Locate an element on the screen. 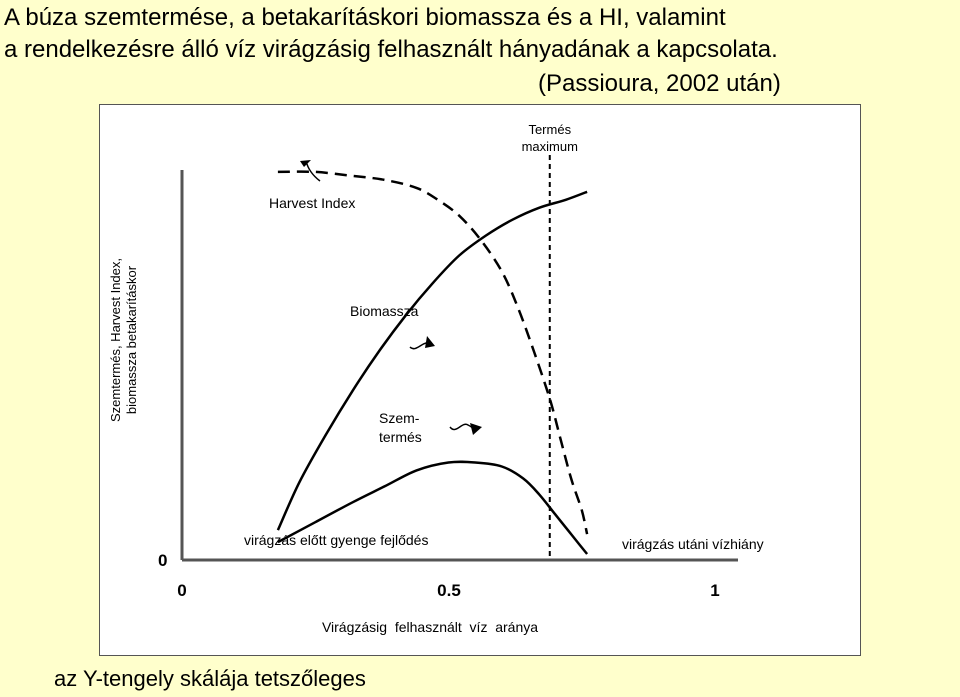 This screenshot has width=960, height=697. grain-yield-label-line-1: Szem- is located at coordinates (399, 418).